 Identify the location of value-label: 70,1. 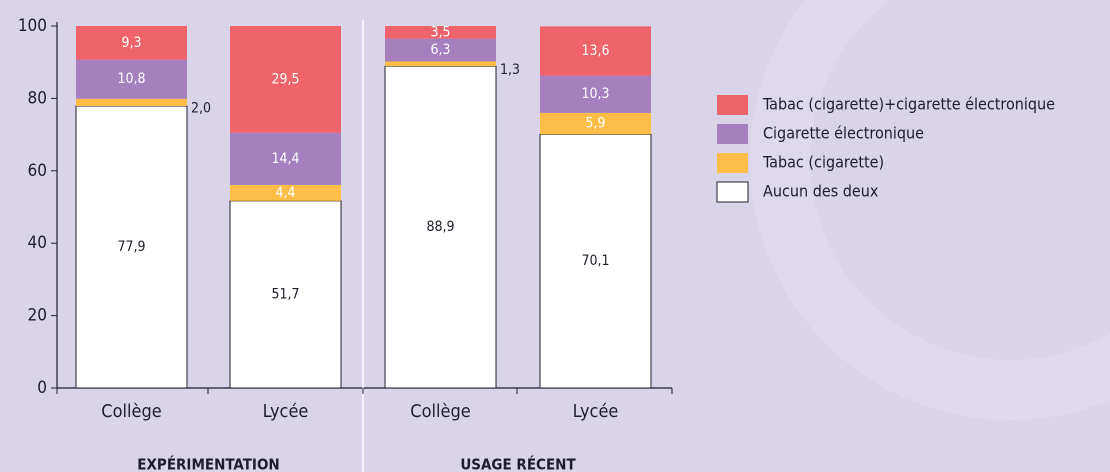
(595, 261).